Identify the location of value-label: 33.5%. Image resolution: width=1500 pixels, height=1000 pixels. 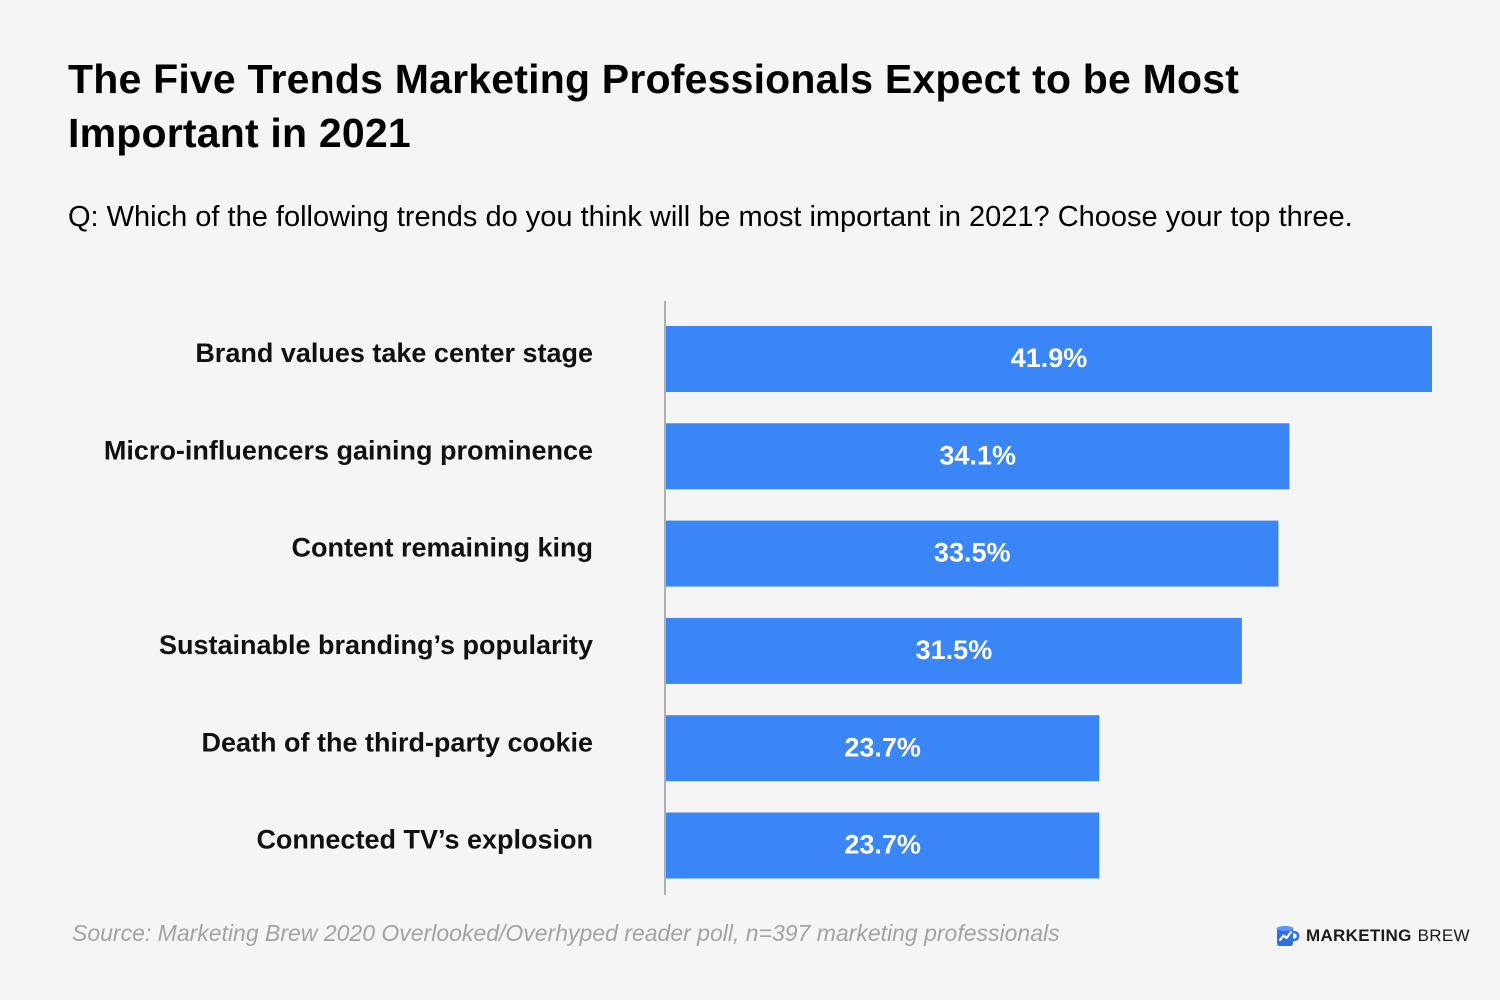
(972, 553).